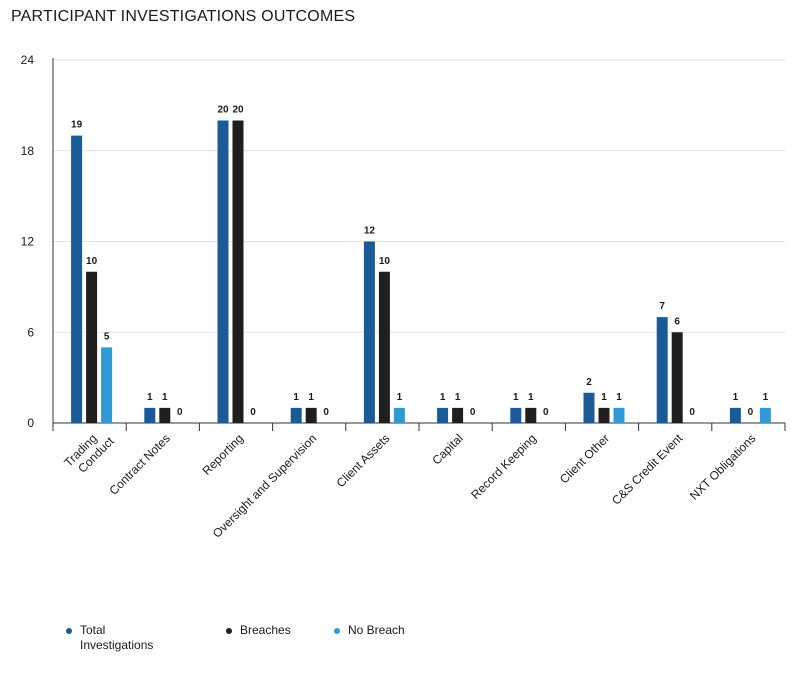 The height and width of the screenshot is (673, 797). I want to click on legend-label-total: Total Investigations, so click(117, 637).